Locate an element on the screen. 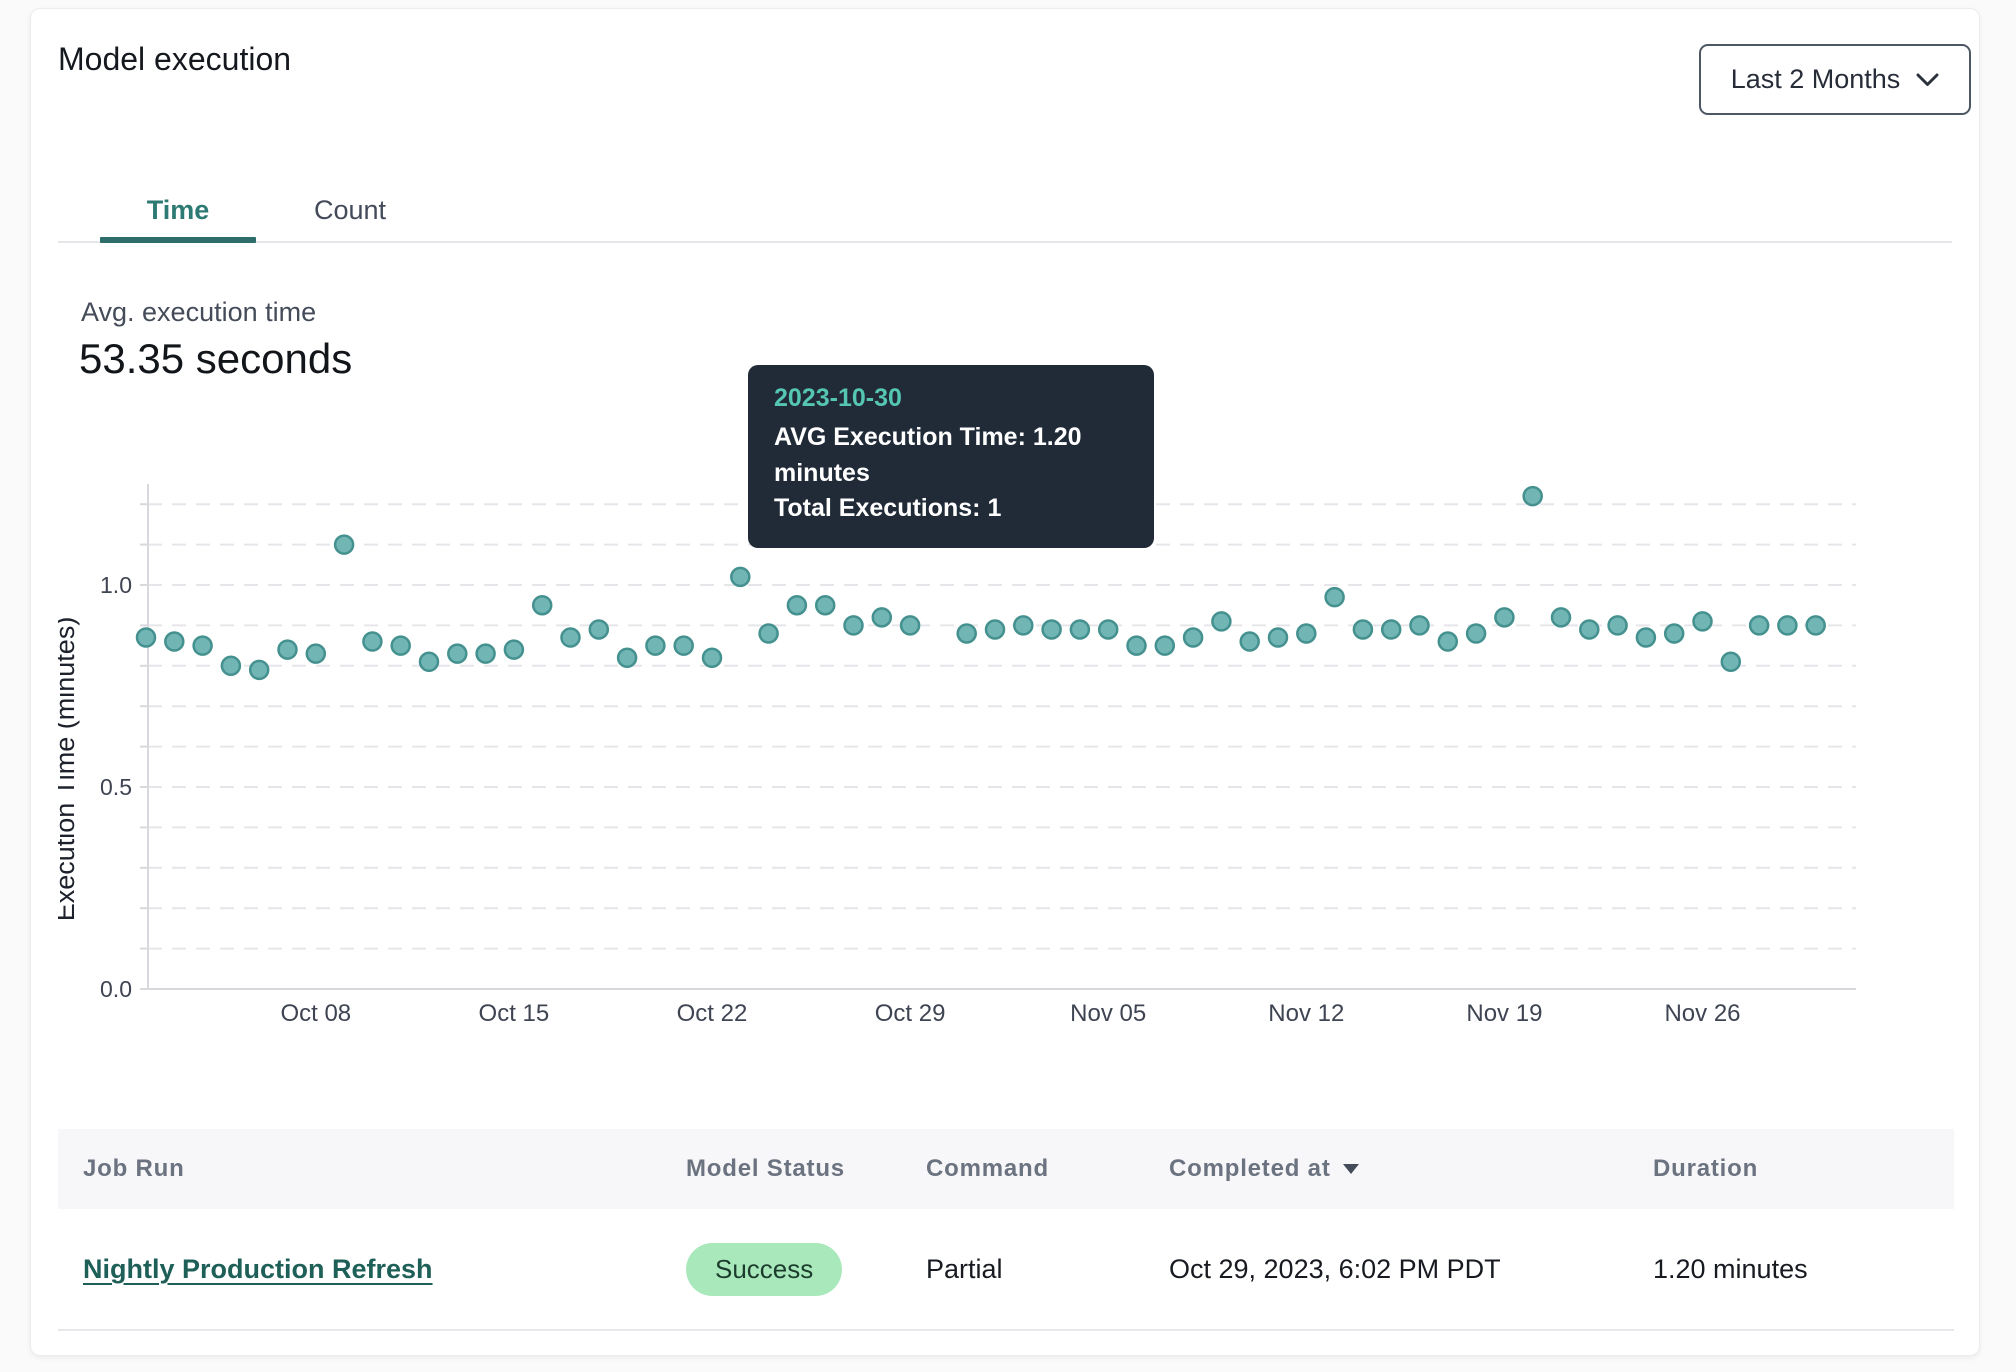 This screenshot has height=1372, width=2016. sort-desc-icon is located at coordinates (1350, 1169).